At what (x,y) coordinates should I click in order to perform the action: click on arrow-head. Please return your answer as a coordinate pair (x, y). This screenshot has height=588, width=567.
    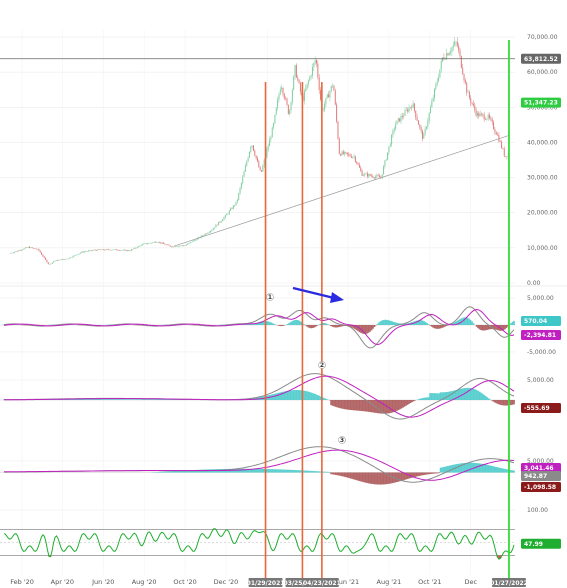
    Looking at the image, I should click on (337, 297).